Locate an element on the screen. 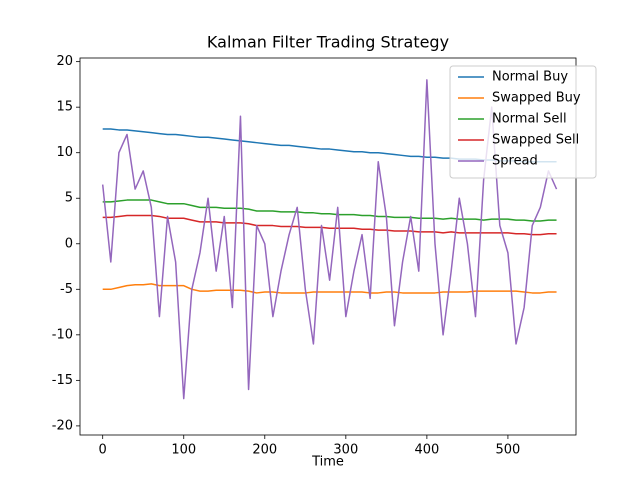 This screenshot has width=640, height=480. y-tick-label: 10 is located at coordinates (64, 152).